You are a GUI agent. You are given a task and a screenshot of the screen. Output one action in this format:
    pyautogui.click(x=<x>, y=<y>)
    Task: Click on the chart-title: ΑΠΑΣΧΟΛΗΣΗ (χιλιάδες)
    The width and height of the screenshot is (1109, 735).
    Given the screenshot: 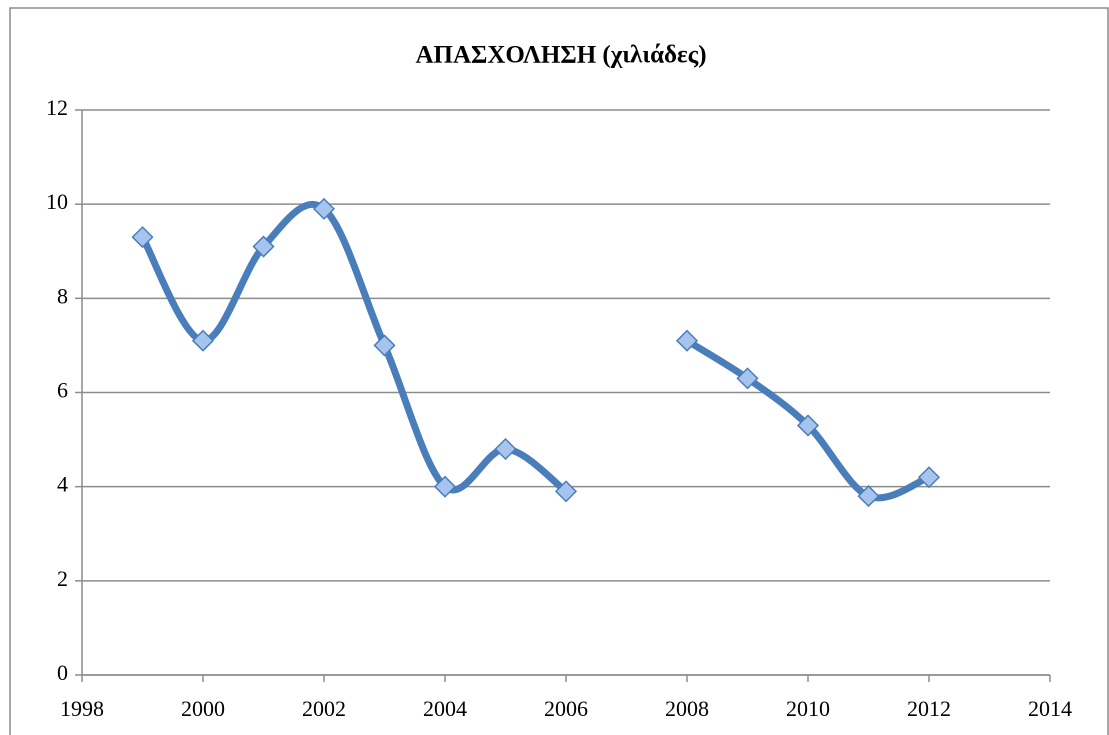 What is the action you would take?
    pyautogui.click(x=560, y=55)
    